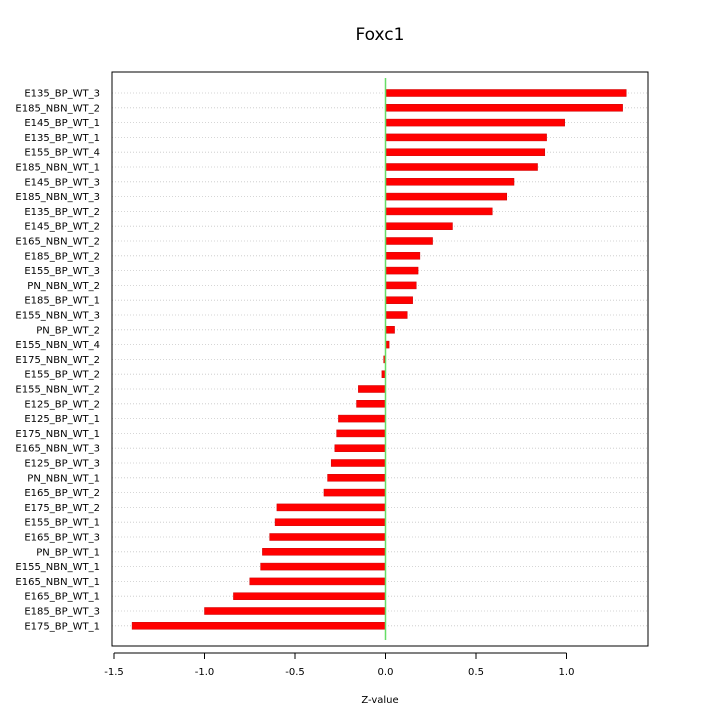 The image size is (720, 720). I want to click on category-label: E155_NBN_WT_4, so click(57, 345).